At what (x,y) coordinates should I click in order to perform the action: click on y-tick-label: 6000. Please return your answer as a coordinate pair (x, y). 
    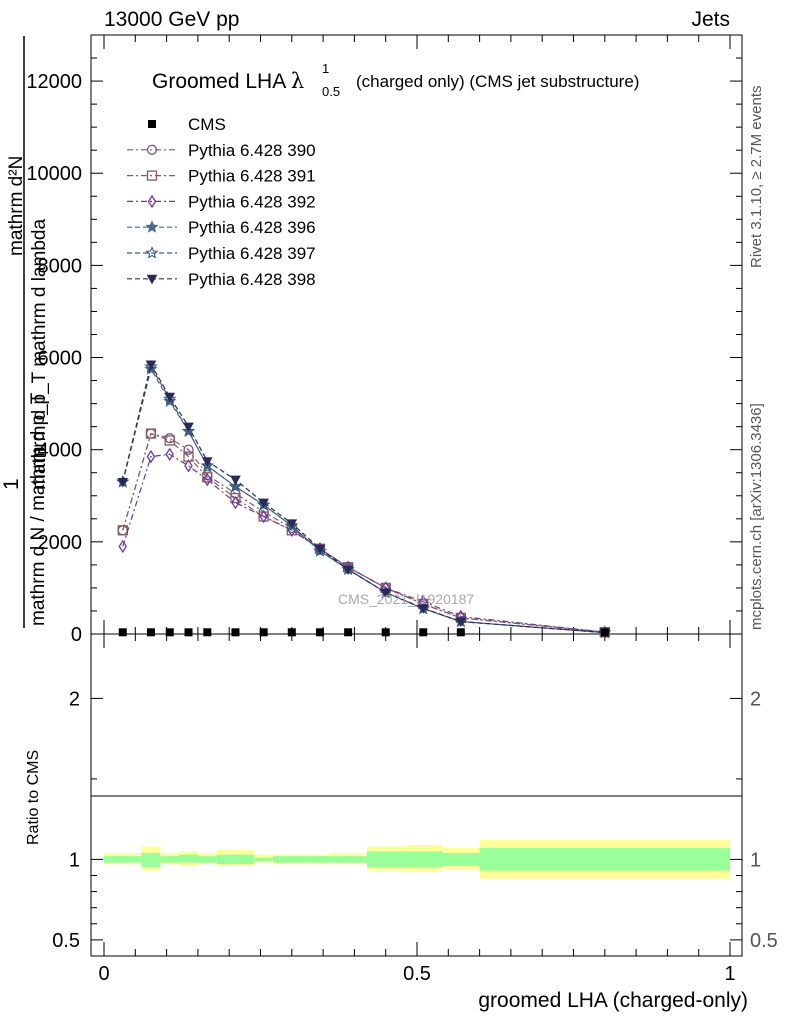
    Looking at the image, I should click on (60, 359).